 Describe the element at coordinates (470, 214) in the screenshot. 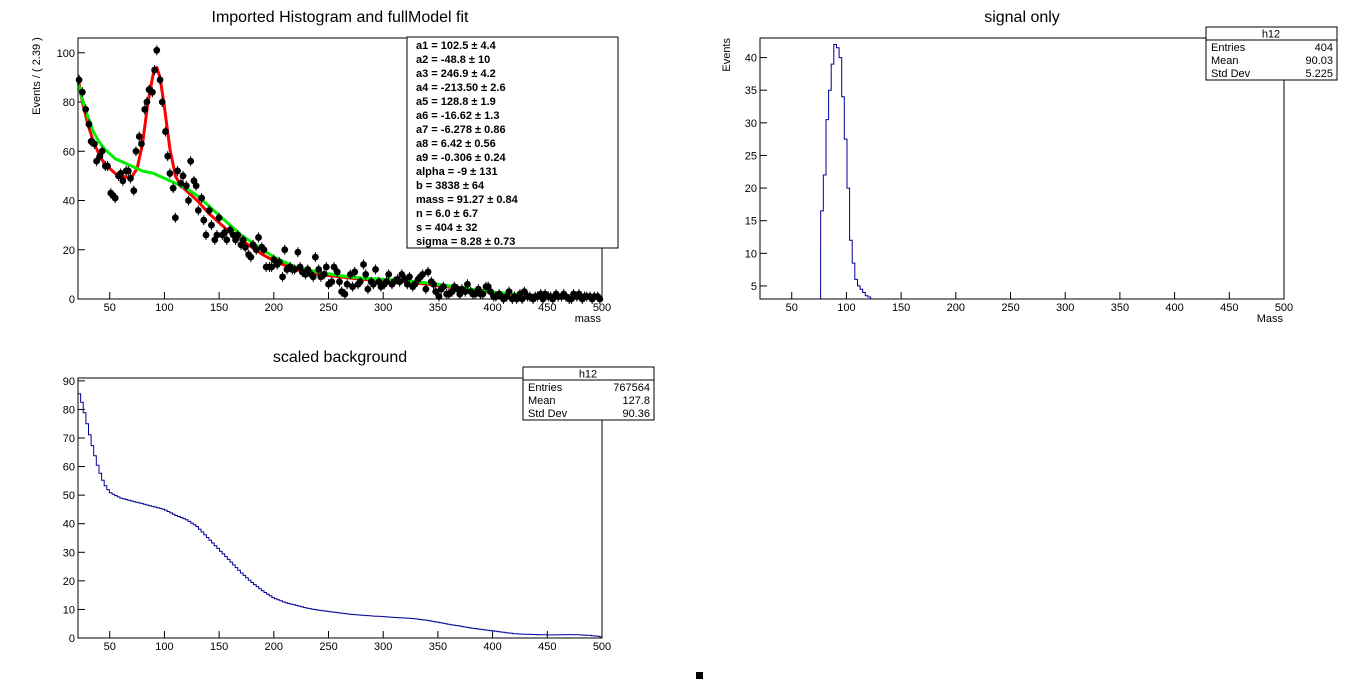

I see `fit-param-error: 6.7` at that location.